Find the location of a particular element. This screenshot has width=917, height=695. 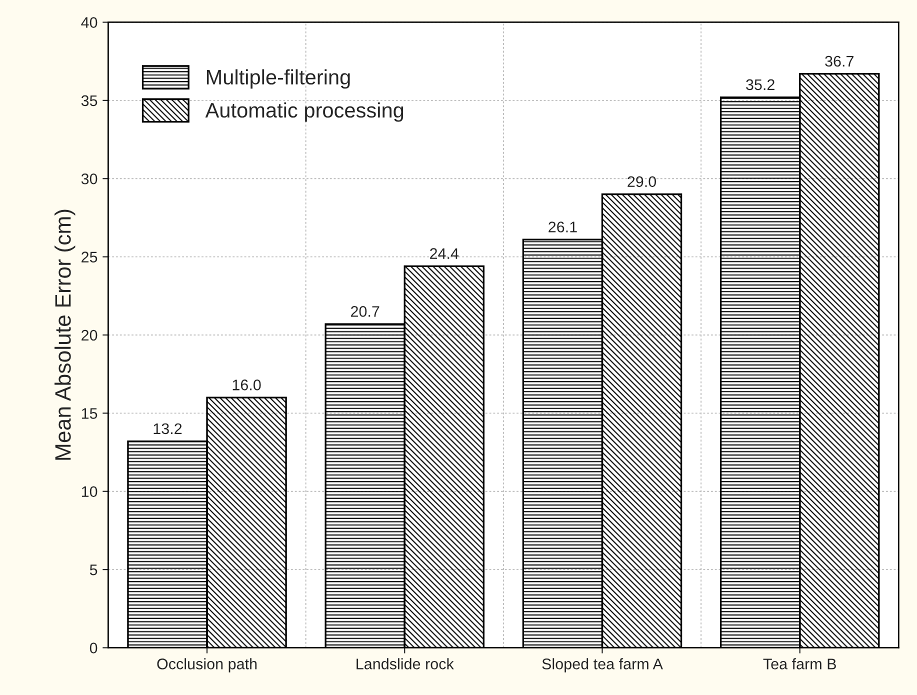

x-tick-label: Landslide rock is located at coordinates (405, 664).